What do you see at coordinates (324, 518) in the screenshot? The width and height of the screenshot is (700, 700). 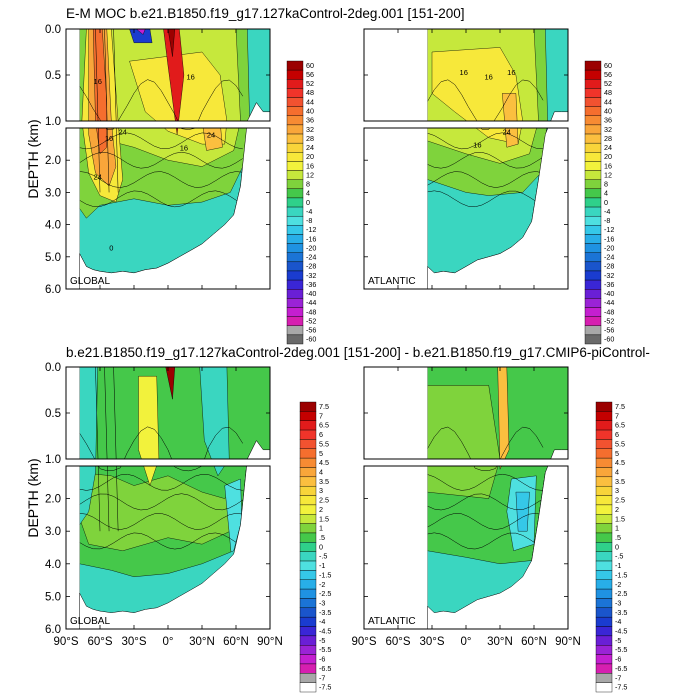 I see `colorbar-label: 1.5` at bounding box center [324, 518].